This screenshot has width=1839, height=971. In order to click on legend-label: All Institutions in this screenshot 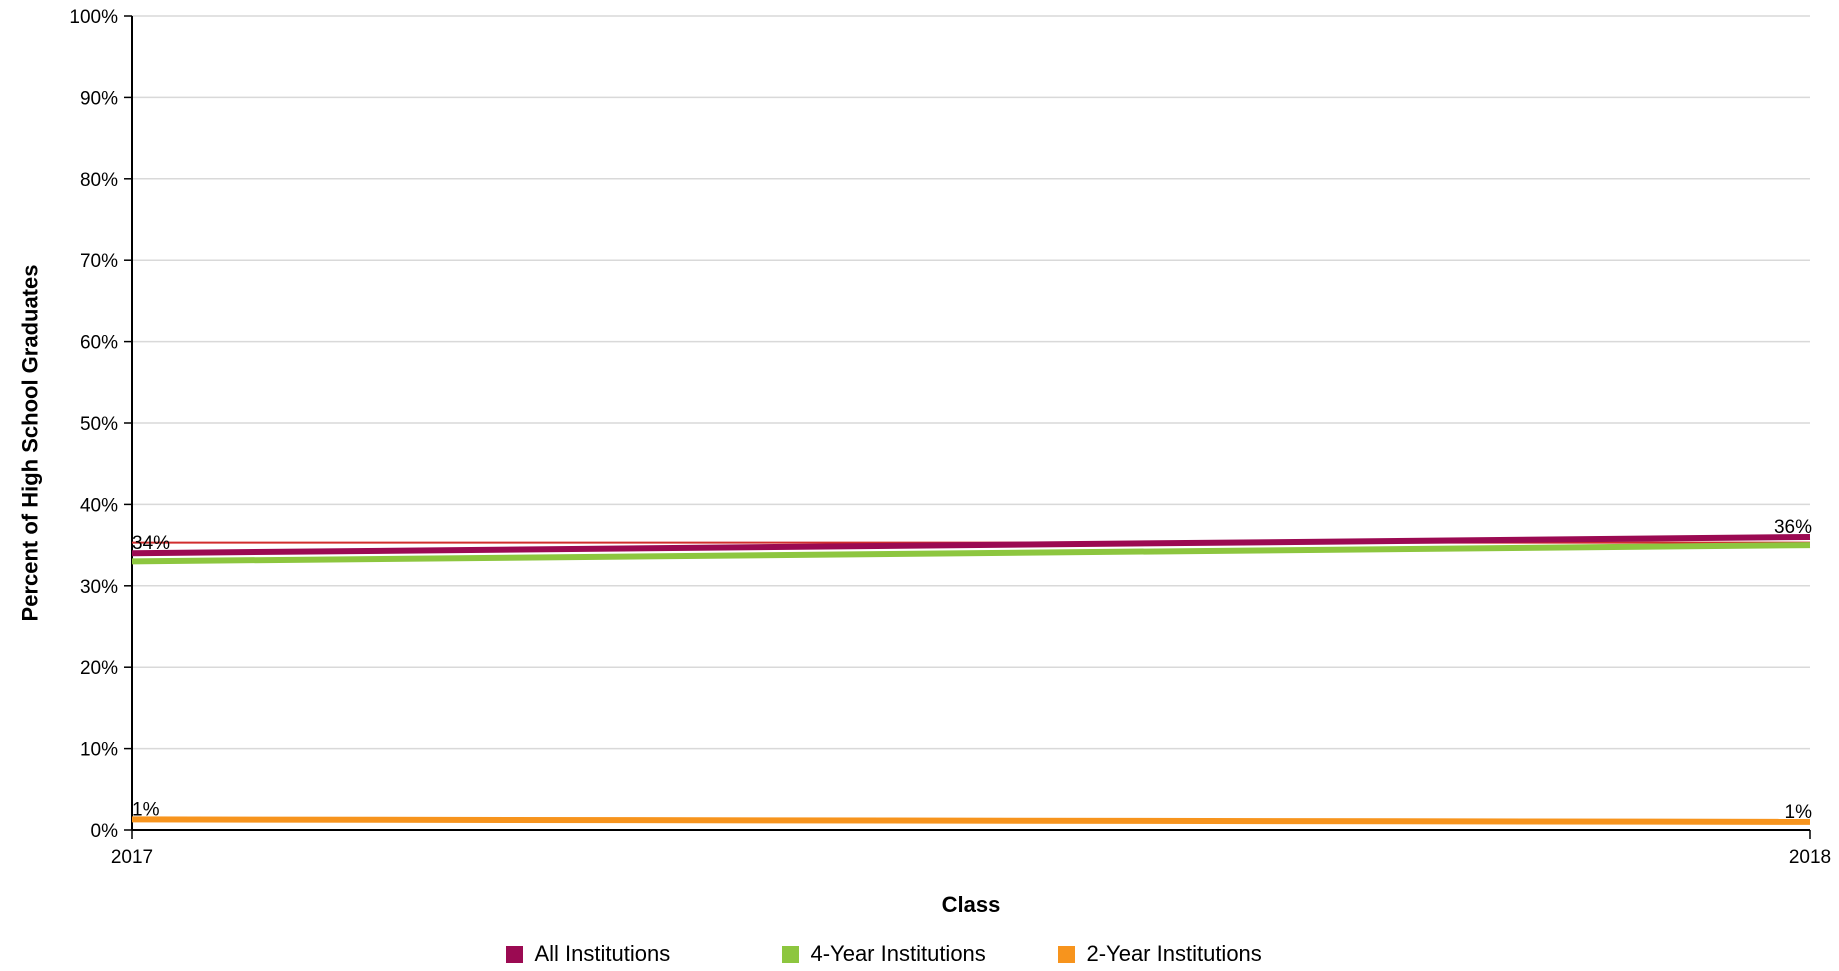, I will do `click(602, 953)`.